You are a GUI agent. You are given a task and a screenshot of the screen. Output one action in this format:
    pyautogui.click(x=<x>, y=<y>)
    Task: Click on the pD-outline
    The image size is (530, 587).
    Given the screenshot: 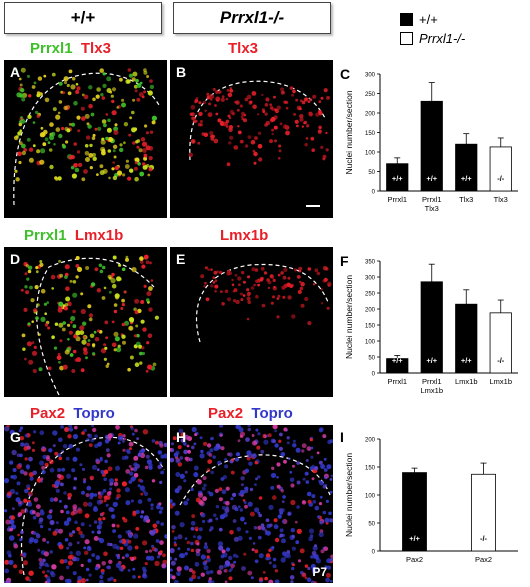 What is the action you would take?
    pyautogui.click(x=95, y=326)
    